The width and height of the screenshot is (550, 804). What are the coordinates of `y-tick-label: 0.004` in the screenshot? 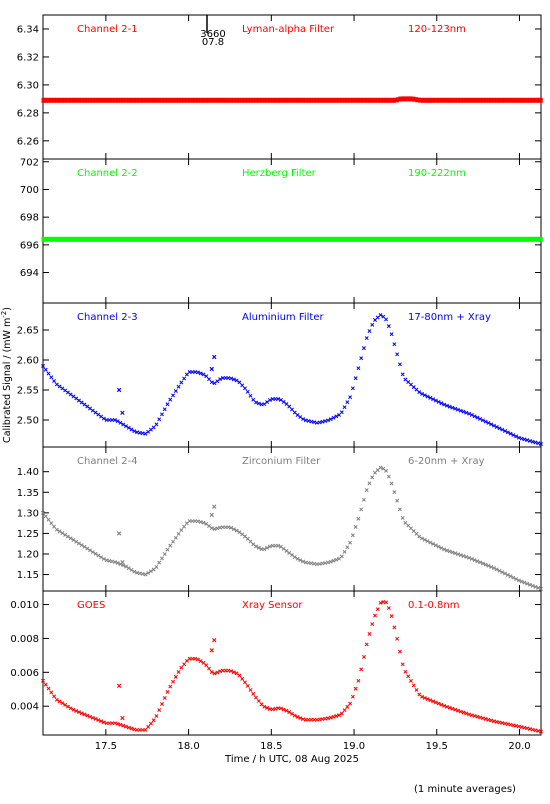 It's located at (24, 707).